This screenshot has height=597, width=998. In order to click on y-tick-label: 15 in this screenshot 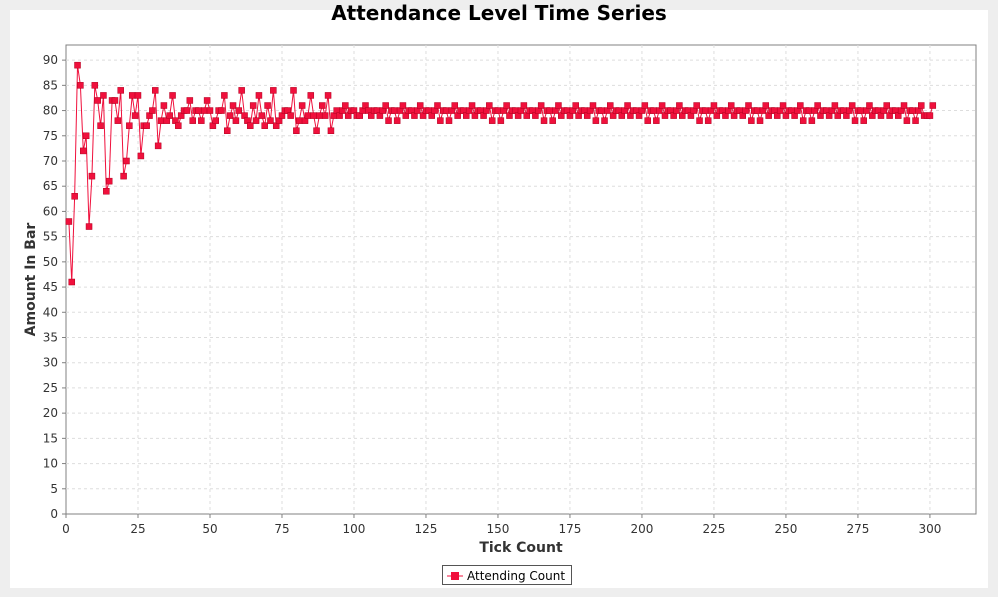, I will do `click(50, 438)`.